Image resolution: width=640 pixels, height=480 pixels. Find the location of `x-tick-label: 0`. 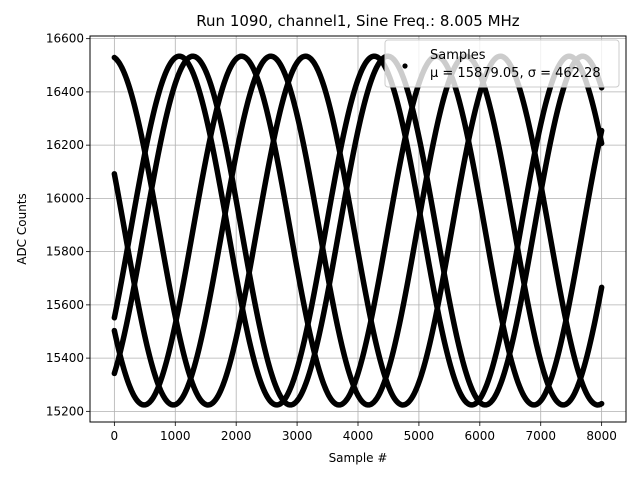

x-tick-label: 0 is located at coordinates (115, 436).